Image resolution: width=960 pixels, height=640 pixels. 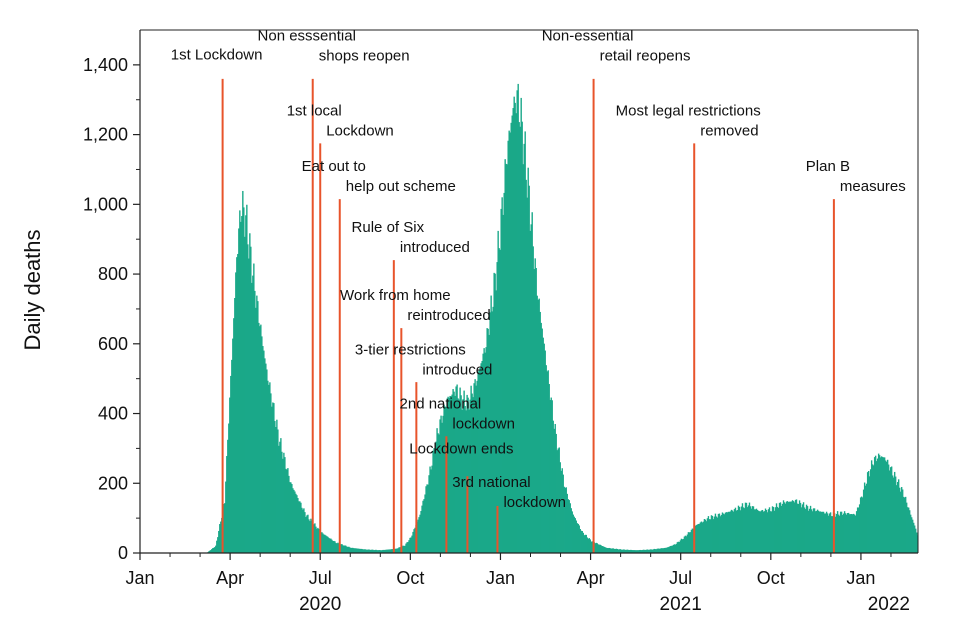 What do you see at coordinates (307, 35) in the screenshot?
I see `event-annotation-label: Non esssential` at bounding box center [307, 35].